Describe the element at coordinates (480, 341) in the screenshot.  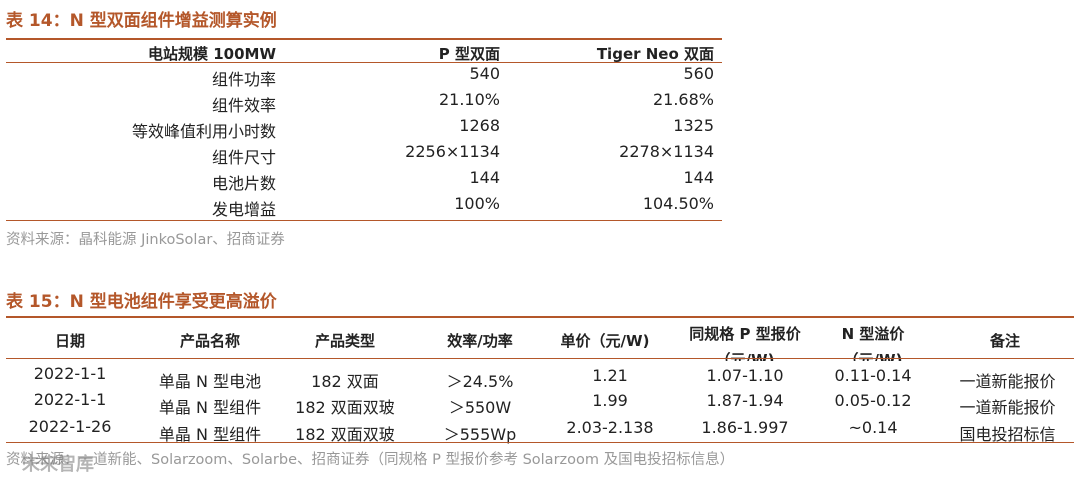
I see `header-efficiency-power: 效率/功率` at that location.